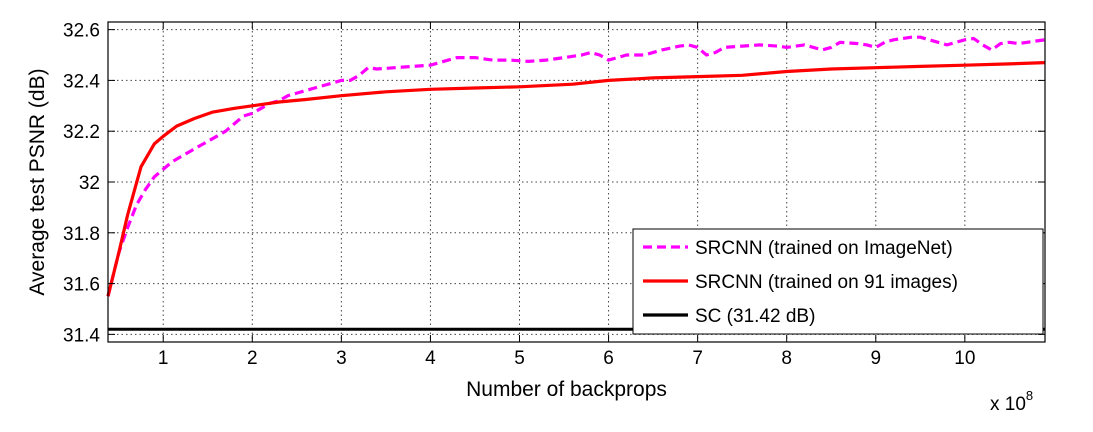 This screenshot has height=432, width=1093. Describe the element at coordinates (1029, 395) in the screenshot. I see `x-multiplier-exponent: 8` at that location.